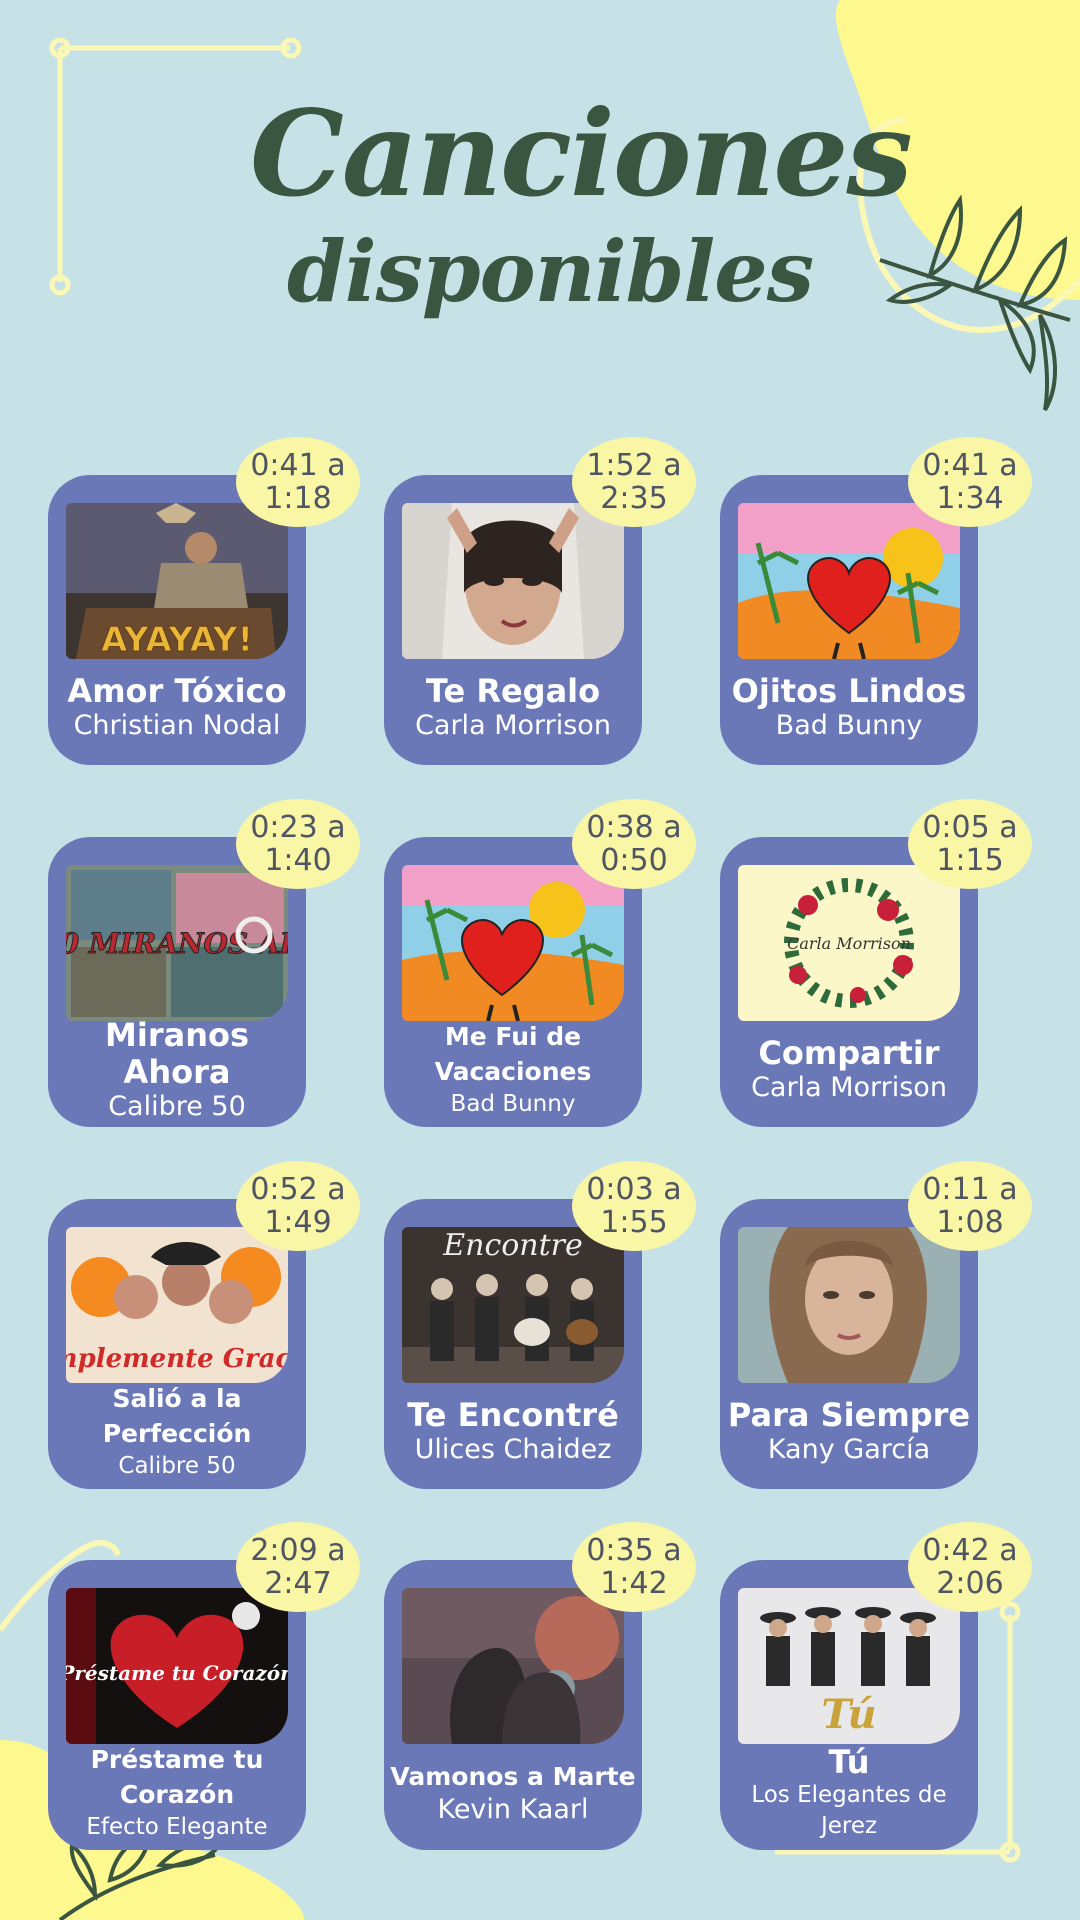 This screenshot has height=1920, width=1080. Describe the element at coordinates (849, 1450) in the screenshot. I see `song-artist: Kany García` at that location.